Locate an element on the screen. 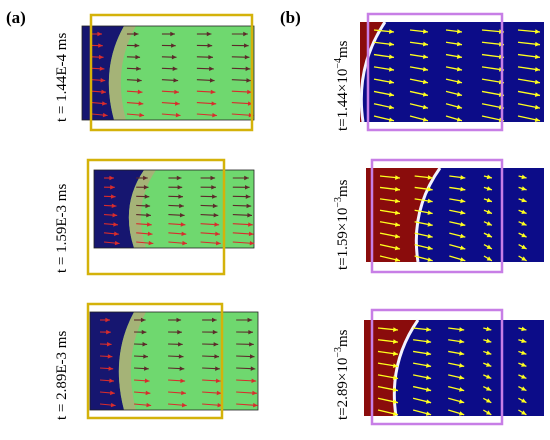  a-row3-arrow-c2-r7-head is located at coordinates (184, 405).